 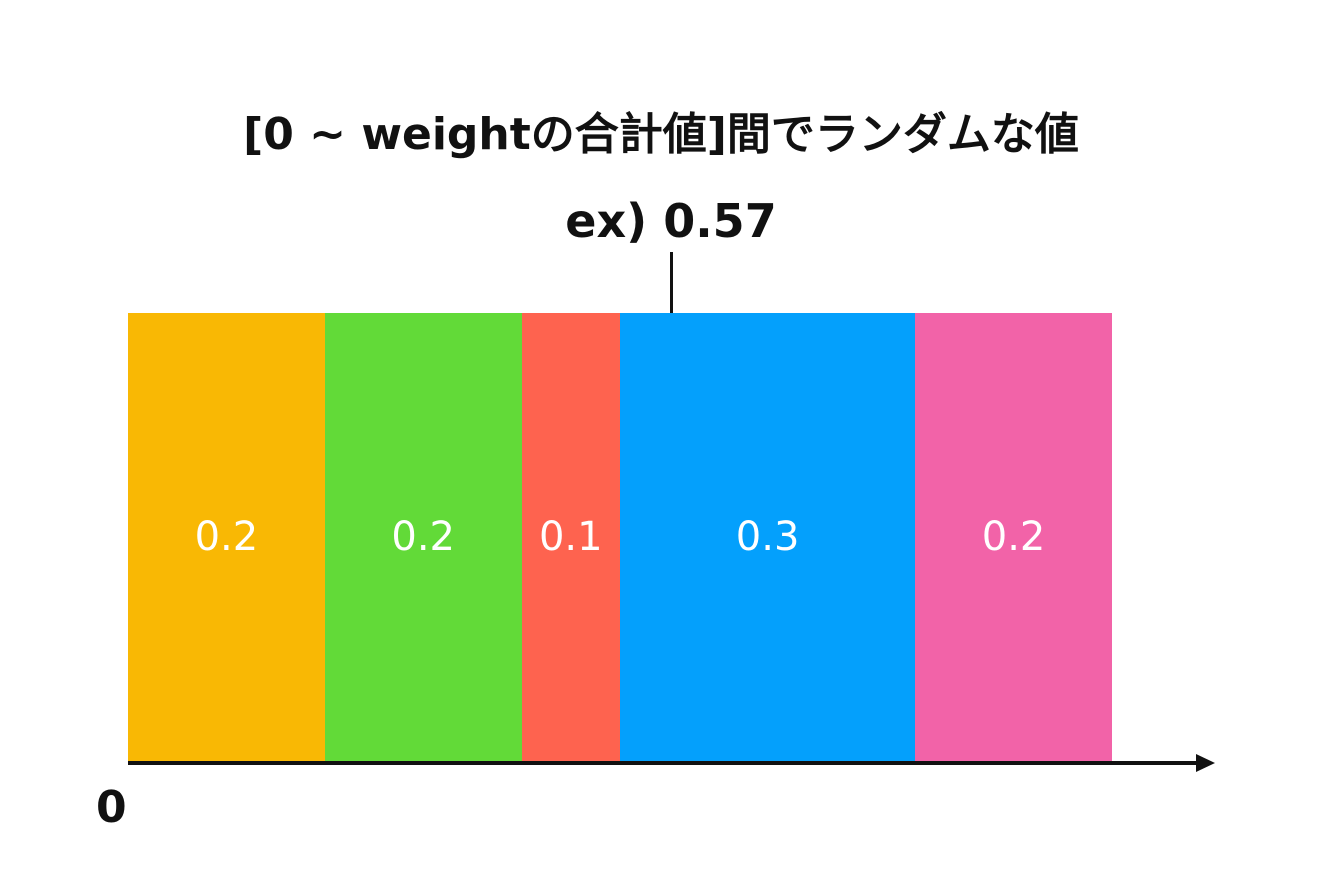 I want to click on example-value-label: ex) 0.57, so click(x=671, y=221).